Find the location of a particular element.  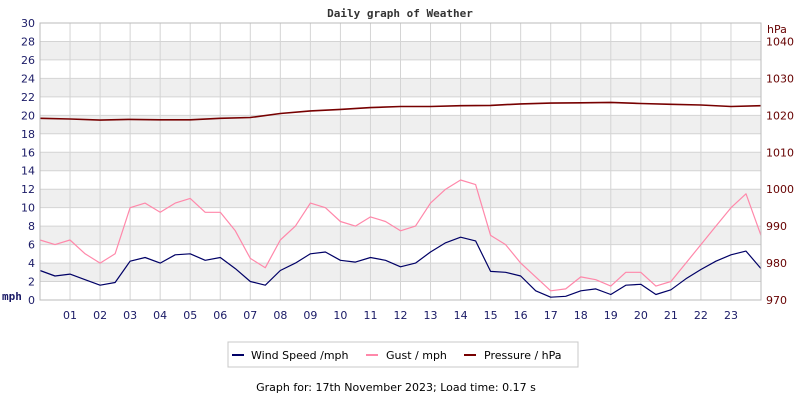

x-tick-label: 11 is located at coordinates (370, 315).